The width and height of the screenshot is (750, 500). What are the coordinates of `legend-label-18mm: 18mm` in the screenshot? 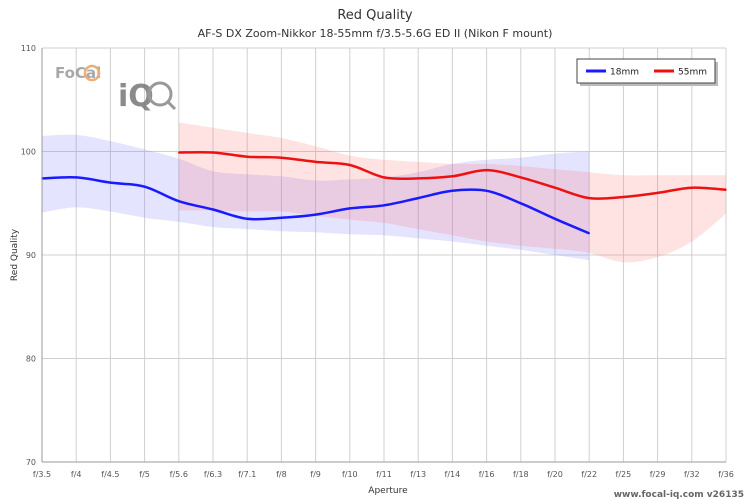 It's located at (624, 73).